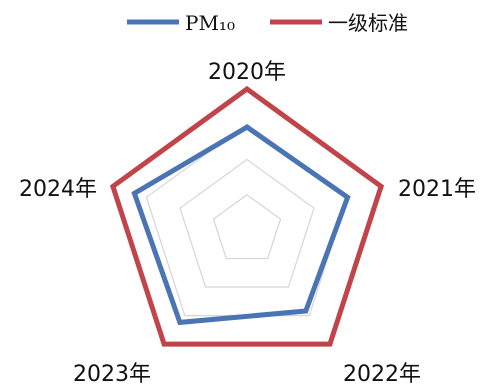  Describe the element at coordinates (112, 373) in the screenshot. I see `category-label-4: 2023年` at that location.